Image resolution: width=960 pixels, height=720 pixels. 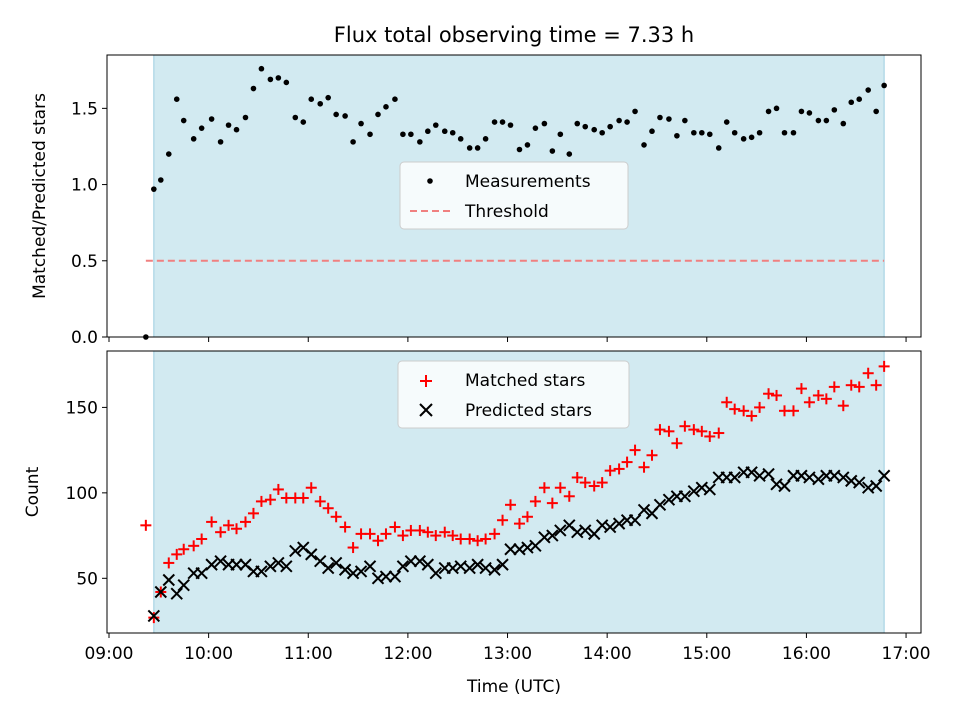 I want to click on top-y-axis-ticks: 0.0 0.5 1.0 1.5, so click(x=89, y=223).